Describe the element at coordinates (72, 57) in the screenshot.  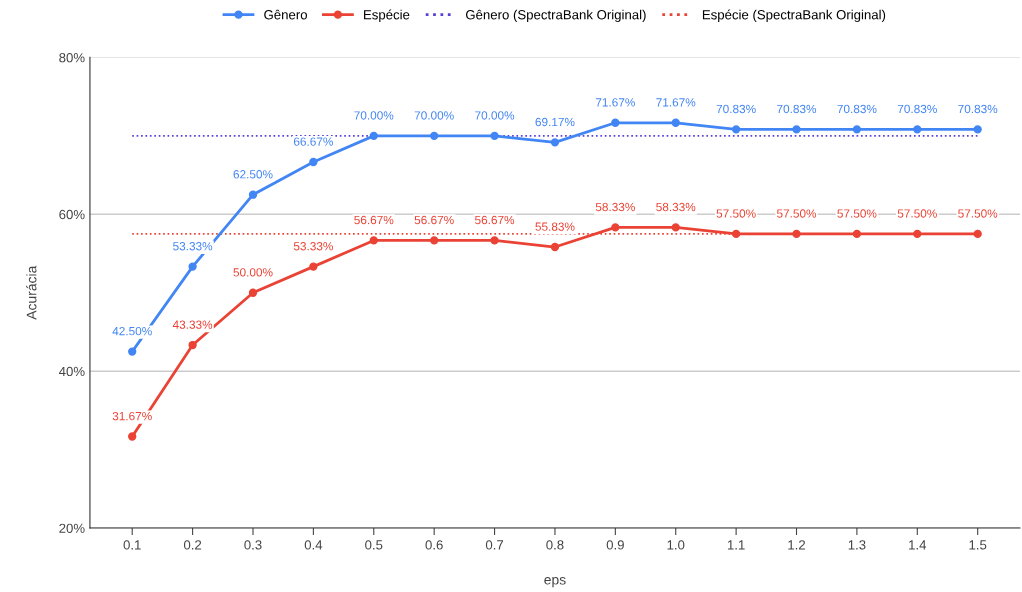
I see `y-tick-label: 80%` at that location.